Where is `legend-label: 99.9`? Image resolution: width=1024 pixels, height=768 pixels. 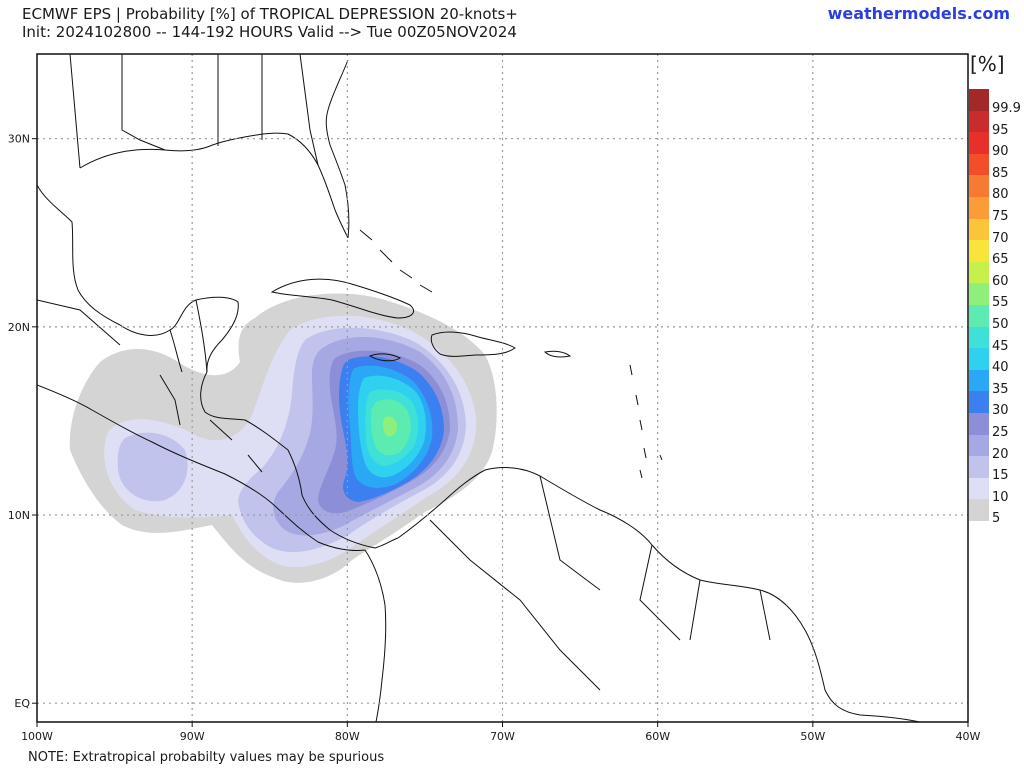
legend-label: 99.9 is located at coordinates (1006, 108).